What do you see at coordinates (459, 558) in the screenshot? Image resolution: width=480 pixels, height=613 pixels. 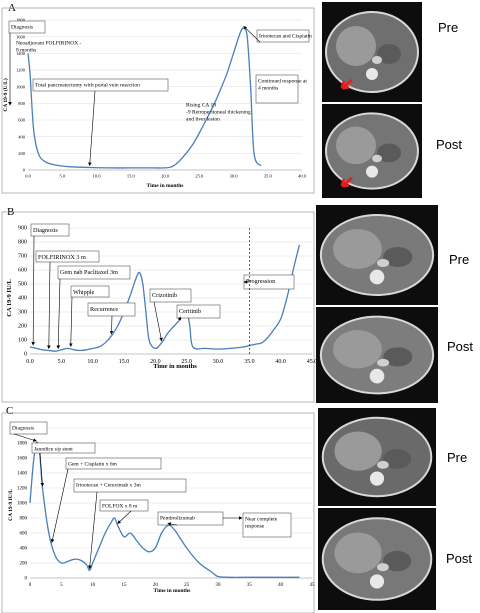 I see `label-c-post: Post` at bounding box center [459, 558].